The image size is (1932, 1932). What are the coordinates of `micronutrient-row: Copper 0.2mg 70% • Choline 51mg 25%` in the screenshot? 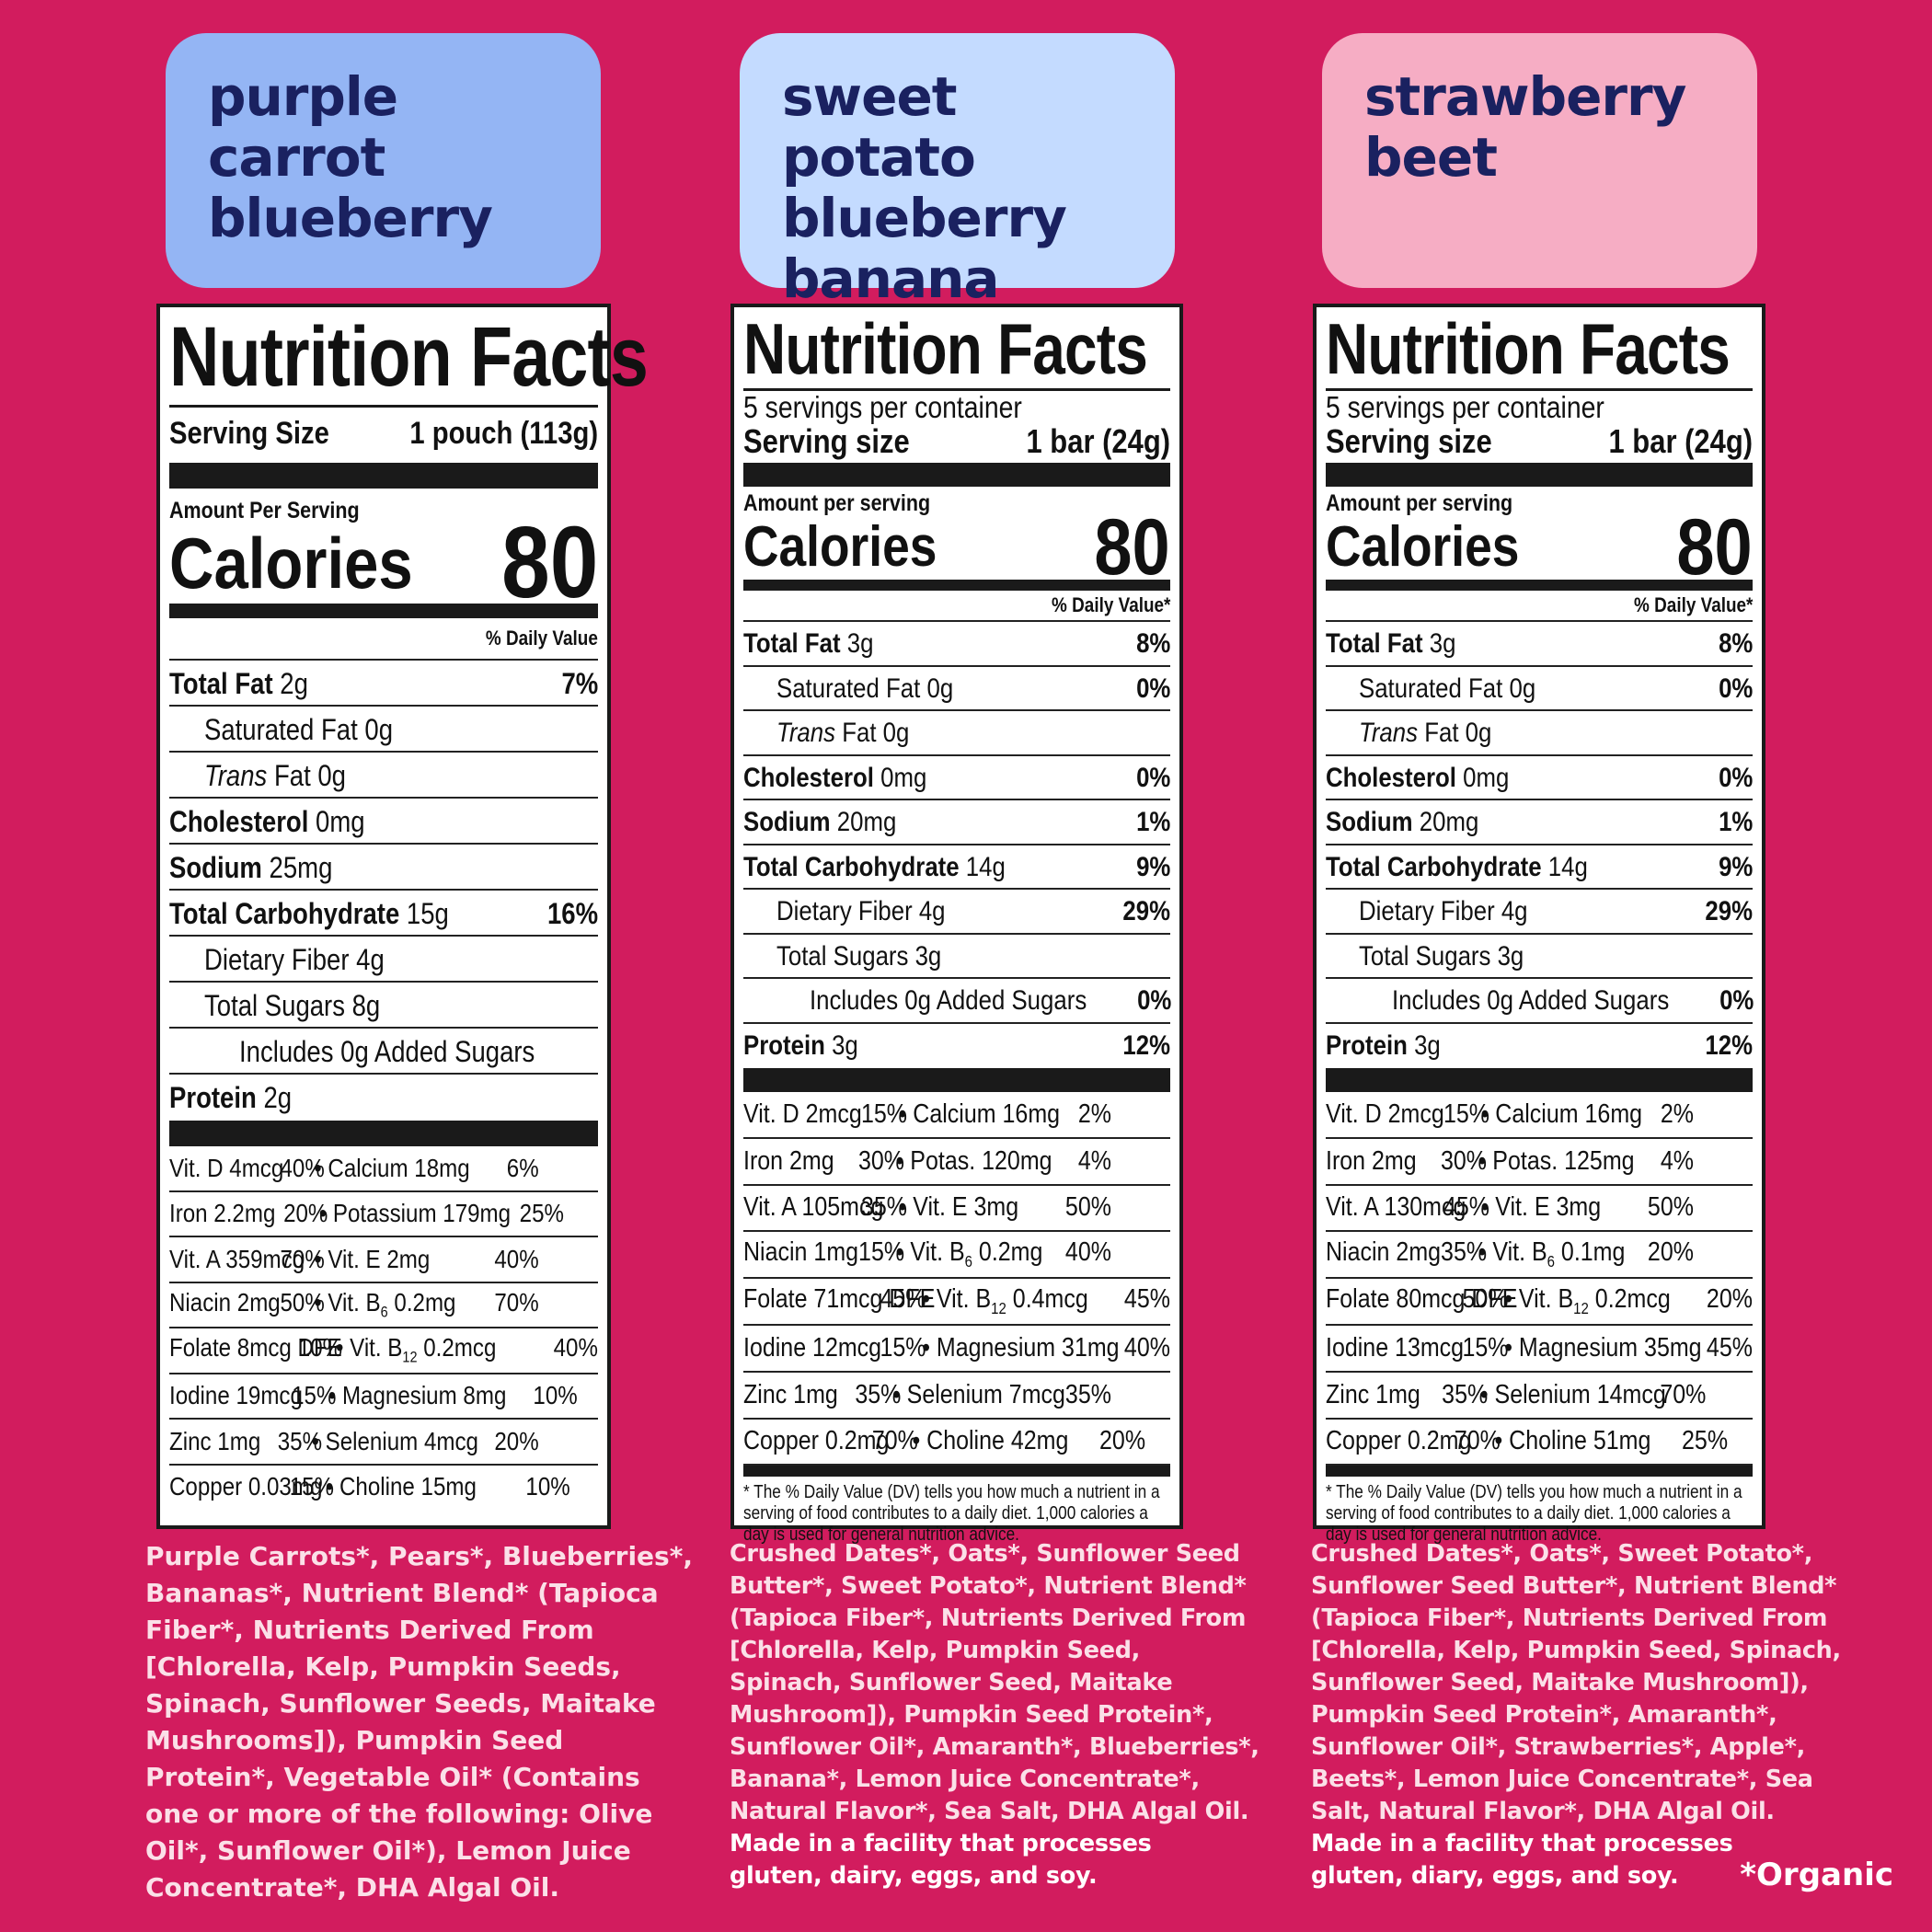 It's located at (1539, 1443).